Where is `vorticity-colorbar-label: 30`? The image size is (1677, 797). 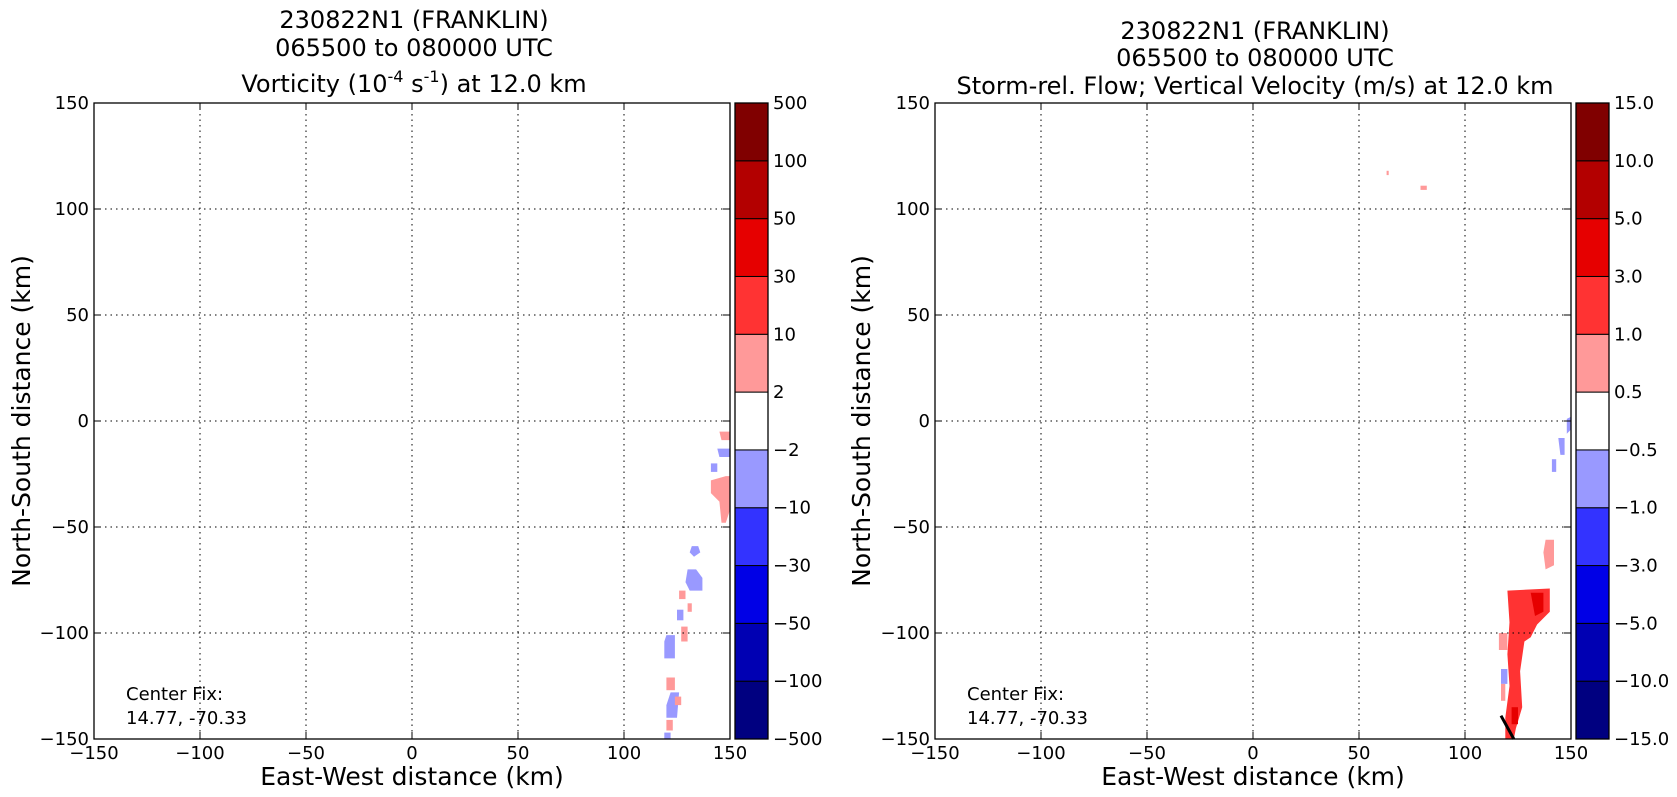 vorticity-colorbar-label: 30 is located at coordinates (784, 276).